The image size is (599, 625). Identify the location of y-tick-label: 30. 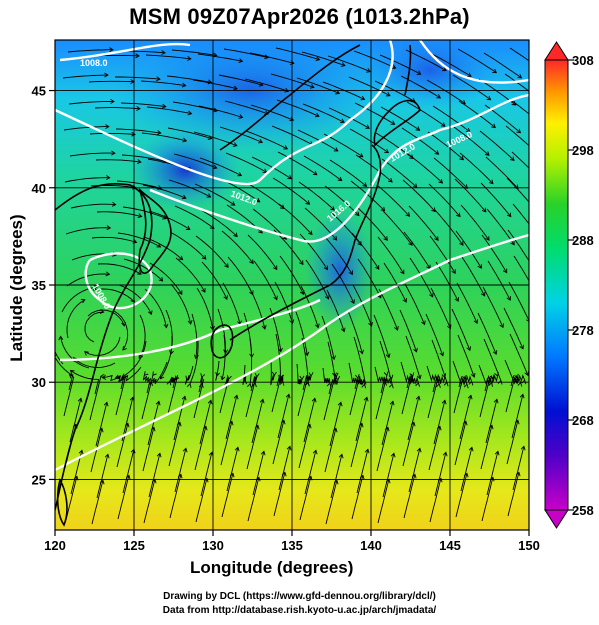
(39, 382).